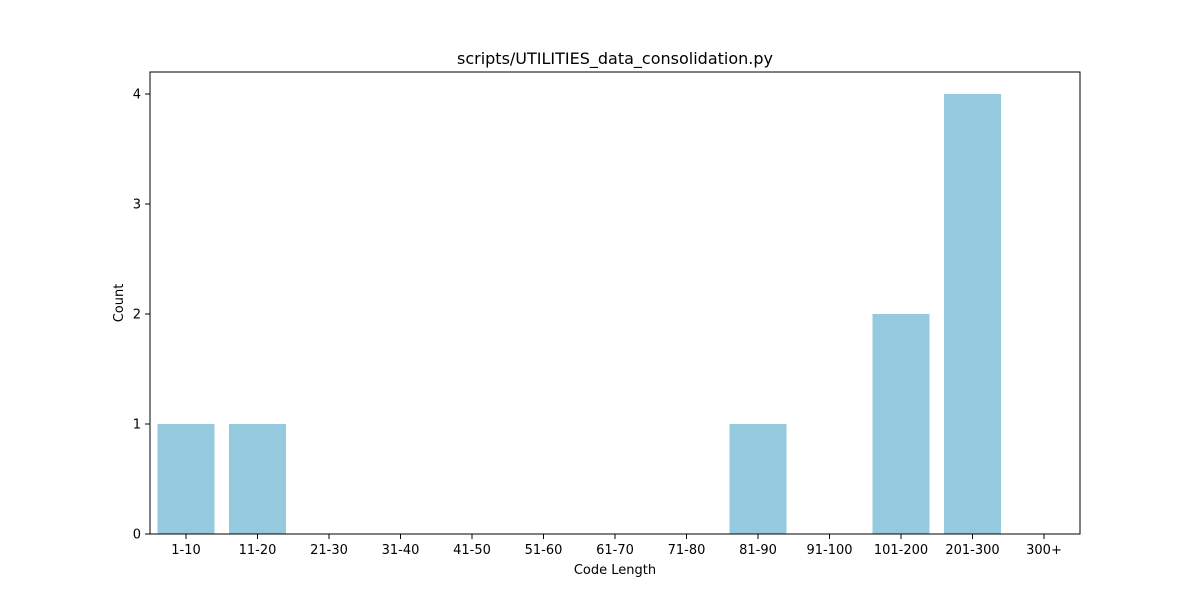  Describe the element at coordinates (544, 550) in the screenshot. I see `x-tick-label: 51-60` at that location.